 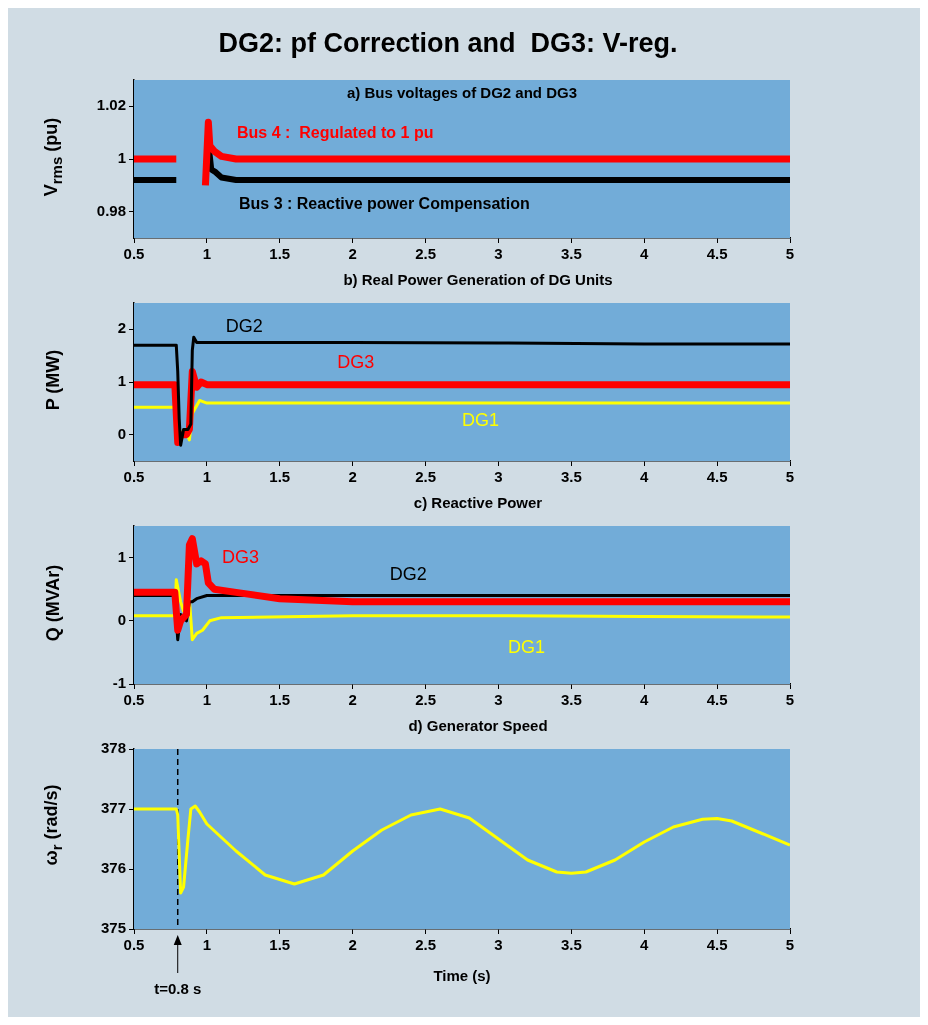 I want to click on series-label: Bus 3 : Reactive power Compensation, so click(x=384, y=204).